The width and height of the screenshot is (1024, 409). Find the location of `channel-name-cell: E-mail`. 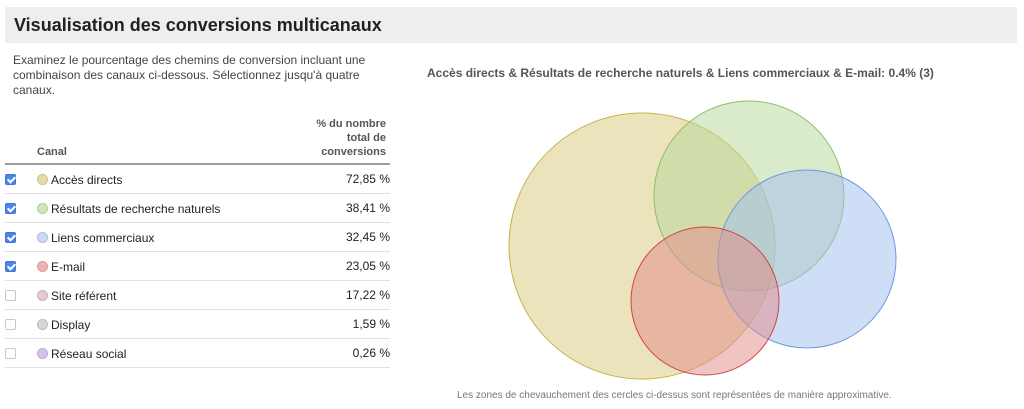

channel-name-cell: E-mail is located at coordinates (156, 266).